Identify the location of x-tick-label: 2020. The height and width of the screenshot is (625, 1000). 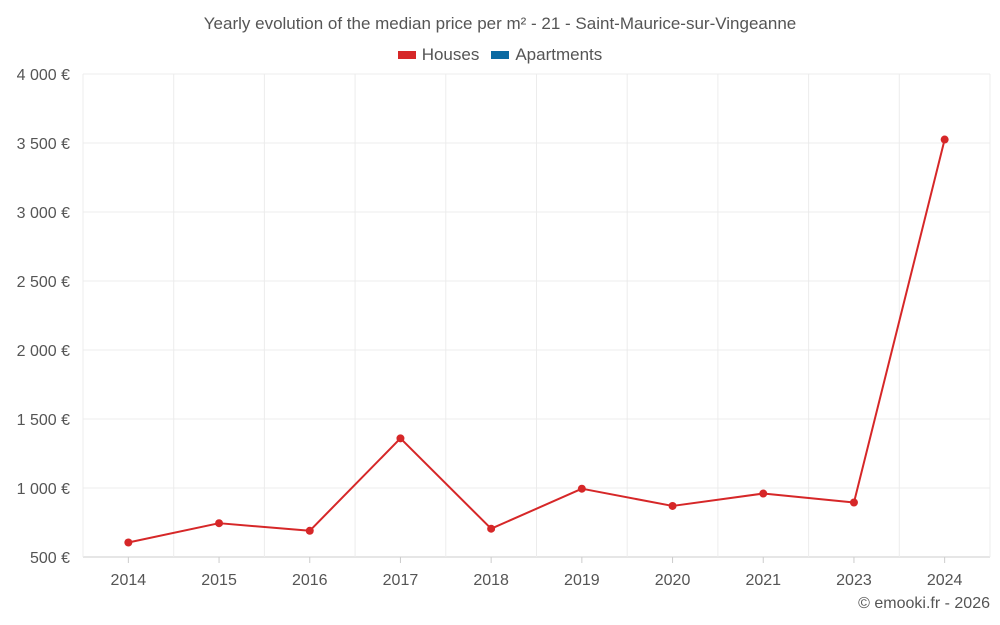
(673, 580).